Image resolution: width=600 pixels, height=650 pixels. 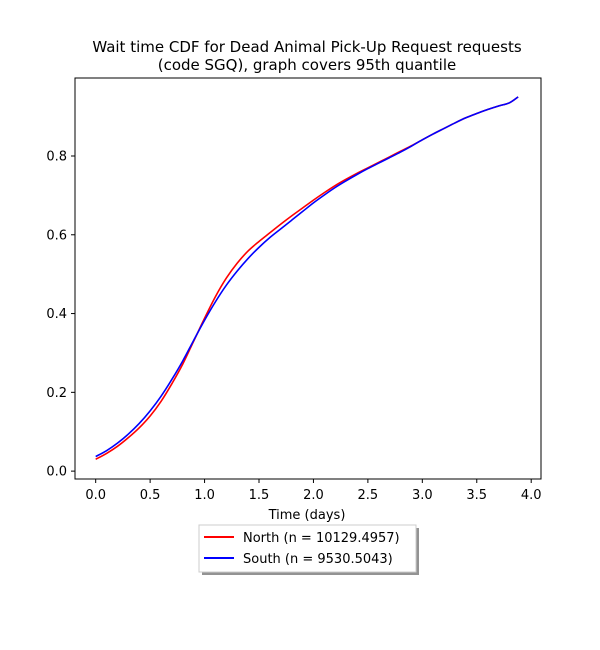 I want to click on y-tick-label: 0.6, so click(x=56, y=235).